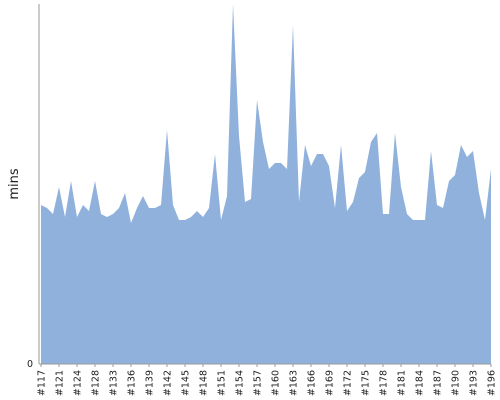  I want to click on x-tick-label: #190, so click(456, 383).